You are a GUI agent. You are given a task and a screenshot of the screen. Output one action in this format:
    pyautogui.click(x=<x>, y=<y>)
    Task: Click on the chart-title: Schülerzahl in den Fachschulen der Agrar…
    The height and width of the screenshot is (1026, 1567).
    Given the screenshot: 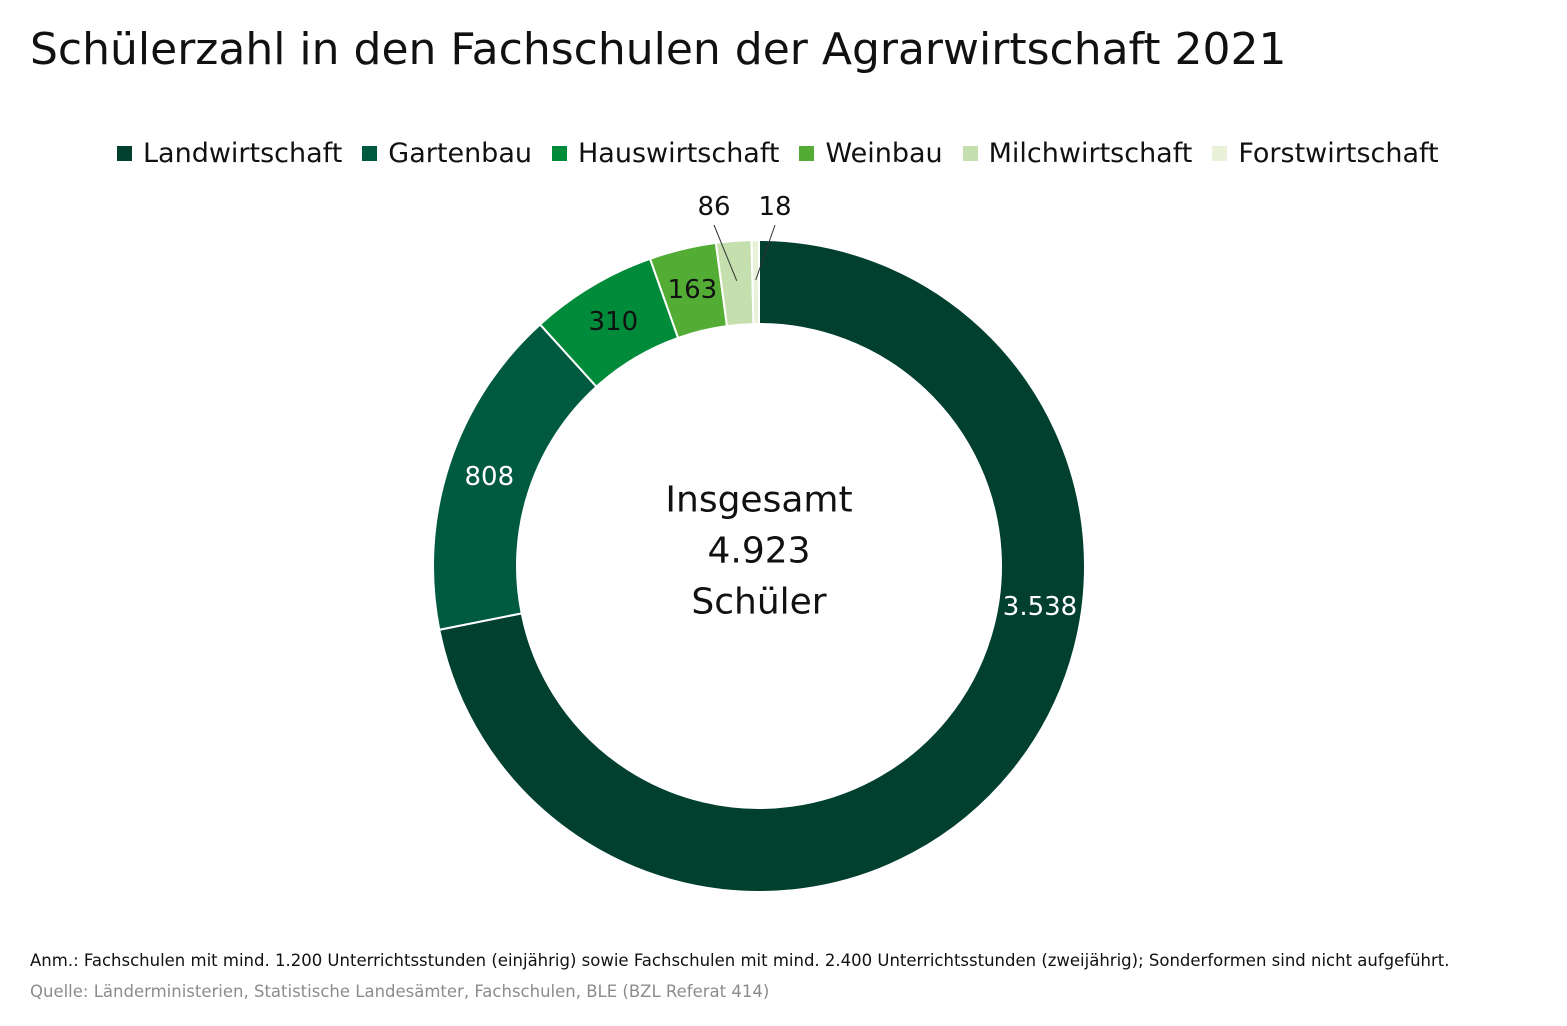 What is the action you would take?
    pyautogui.click(x=658, y=49)
    